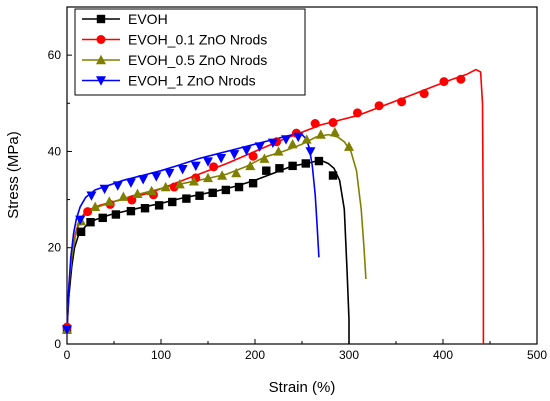 This screenshot has height=401, width=550. I want to click on y-tick-label-40: 40, so click(55, 151).